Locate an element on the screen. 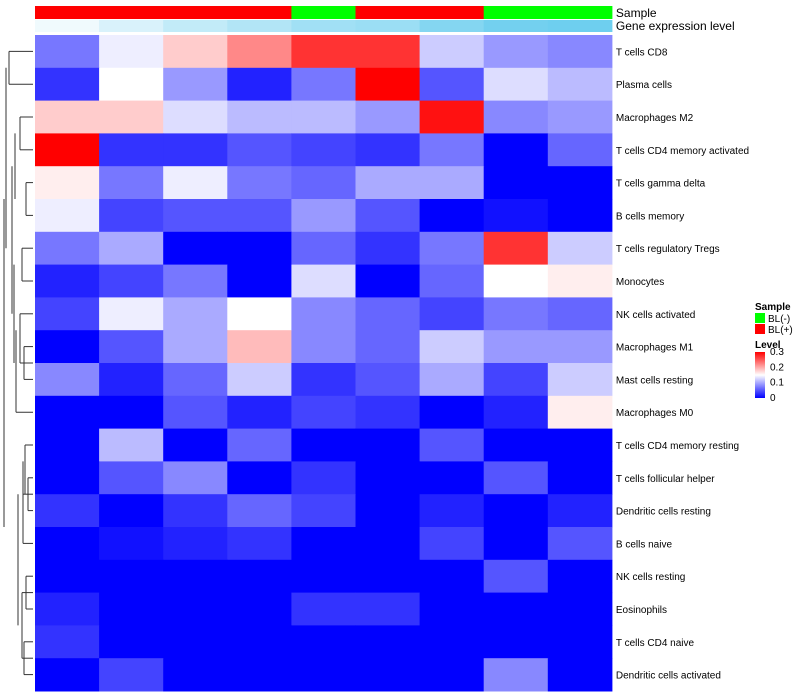 The width and height of the screenshot is (800, 700). heatmap-cell-r12-c7 is located at coordinates (516, 445).